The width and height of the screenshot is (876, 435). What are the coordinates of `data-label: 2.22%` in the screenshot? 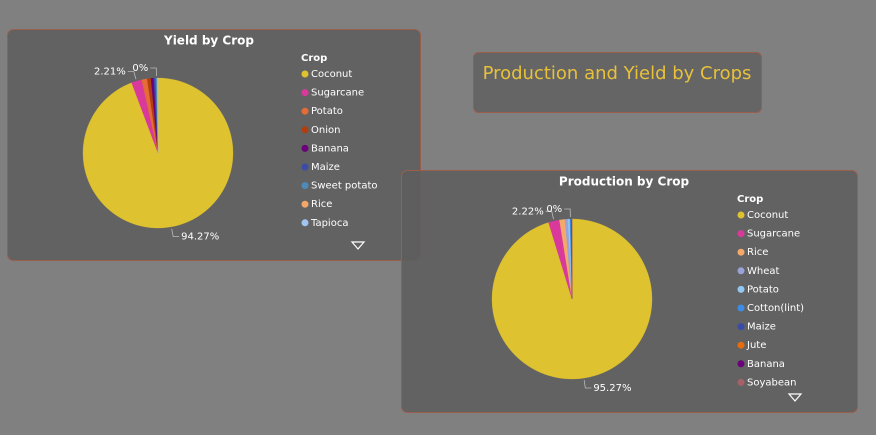 It's located at (528, 211).